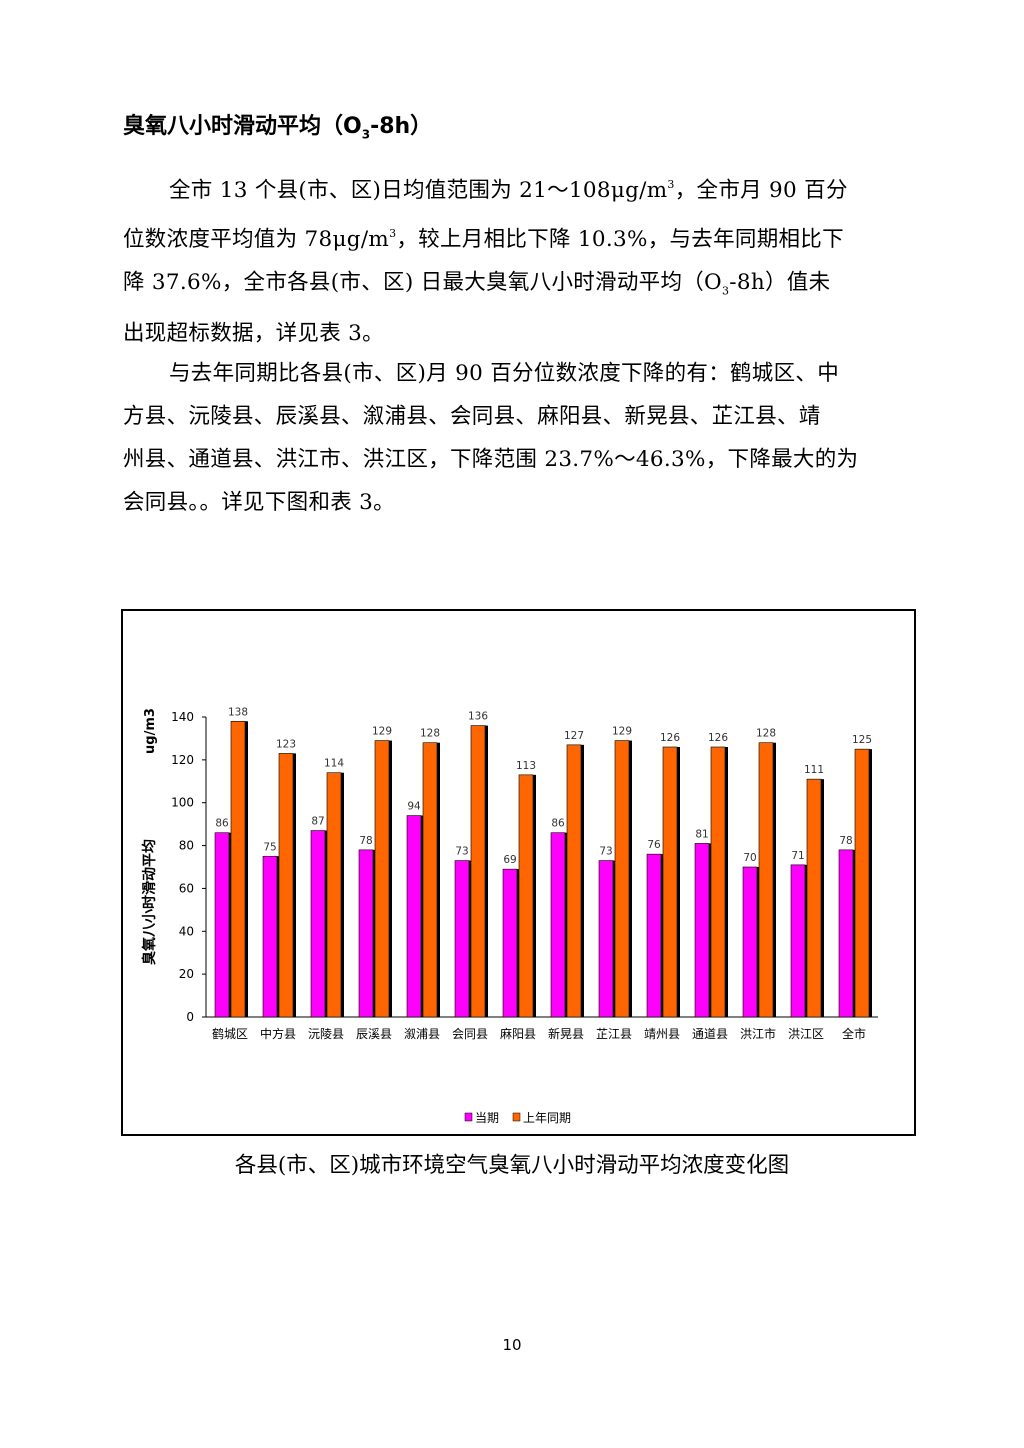 This screenshot has height=1448, width=1024. What do you see at coordinates (806, 1034) in the screenshot?
I see `category-label: 洪江区` at bounding box center [806, 1034].